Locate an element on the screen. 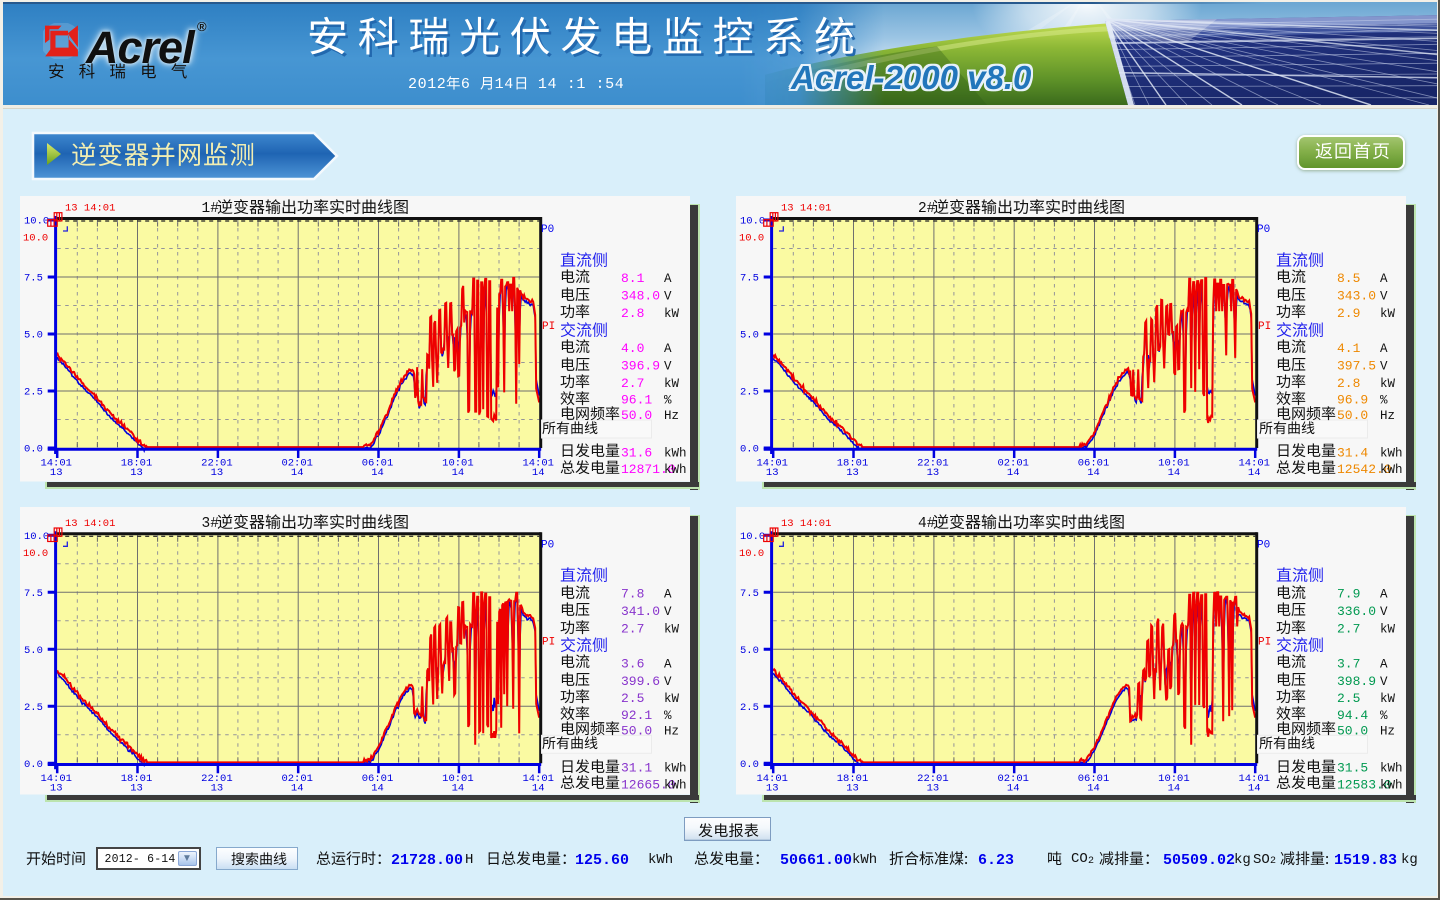  svg-text: 397.5 is located at coordinates (1356, 366).